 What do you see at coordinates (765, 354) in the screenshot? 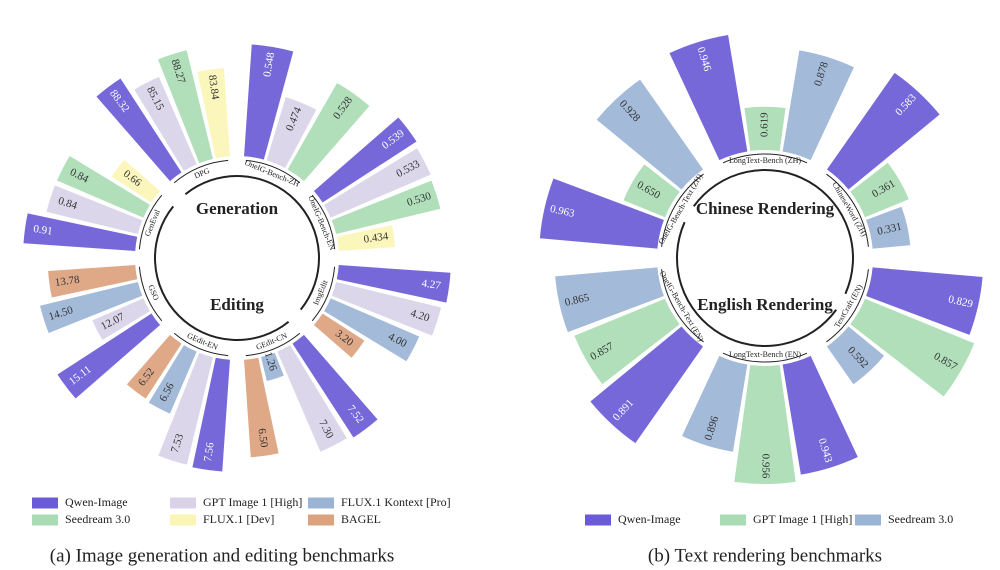
I see `category-label: LongText-Bench (EN)` at bounding box center [765, 354].